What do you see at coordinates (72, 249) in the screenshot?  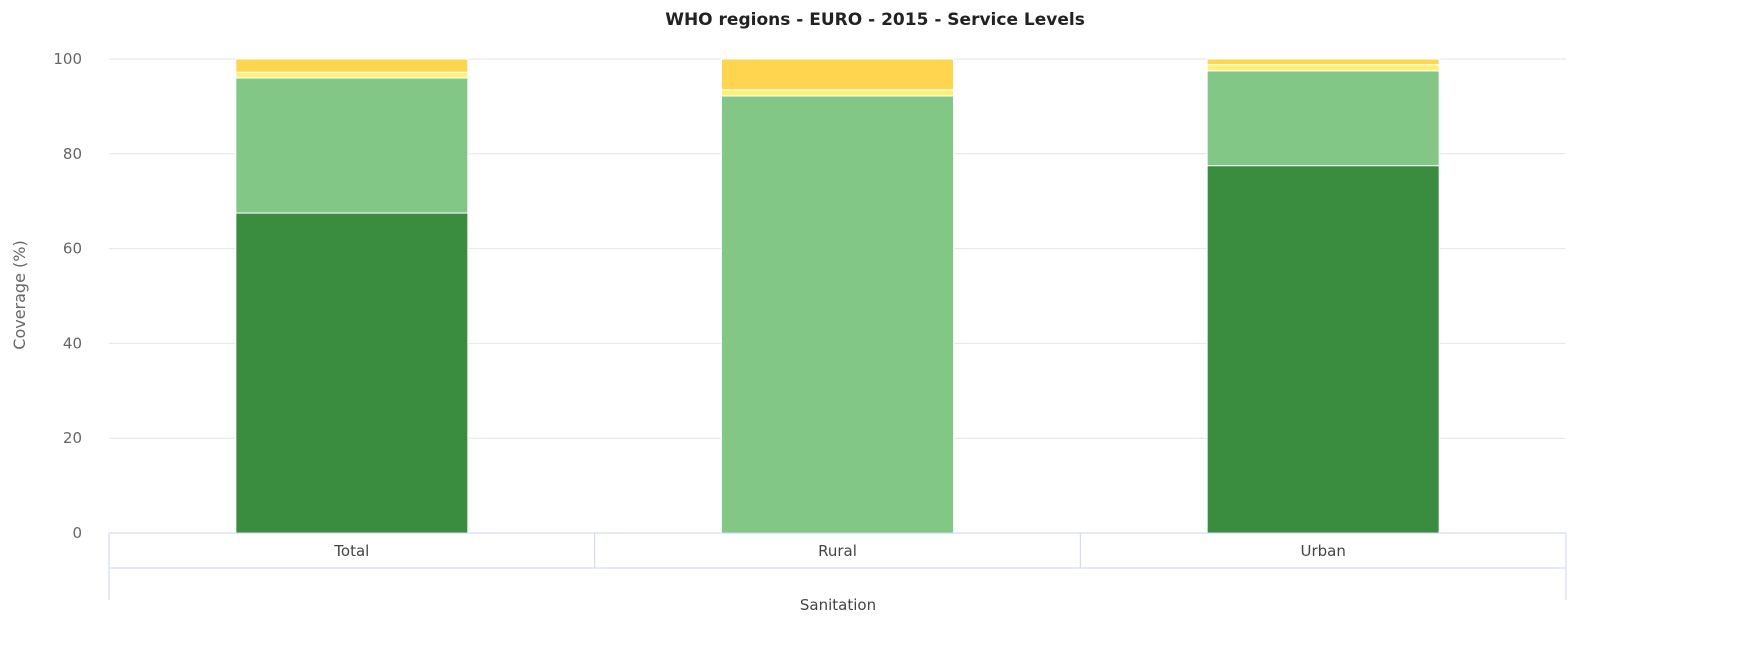 I see `y-tick-label: 60` at bounding box center [72, 249].